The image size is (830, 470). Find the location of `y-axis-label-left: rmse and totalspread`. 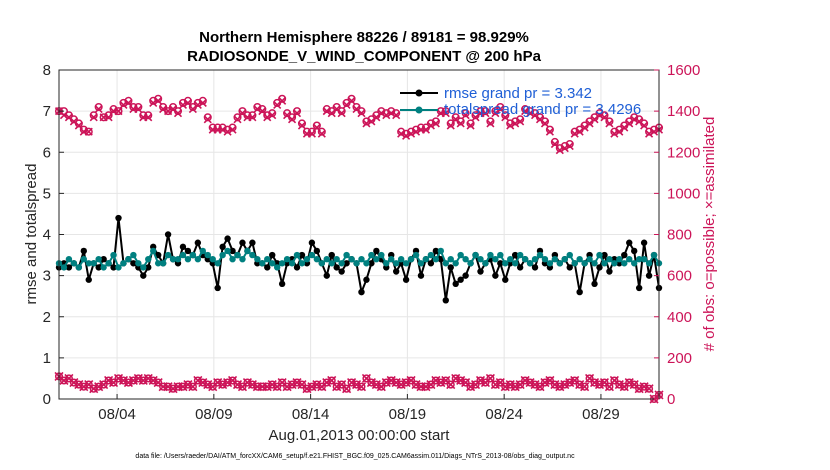

y-axis-label-left: rmse and totalspread is located at coordinates (31, 234).